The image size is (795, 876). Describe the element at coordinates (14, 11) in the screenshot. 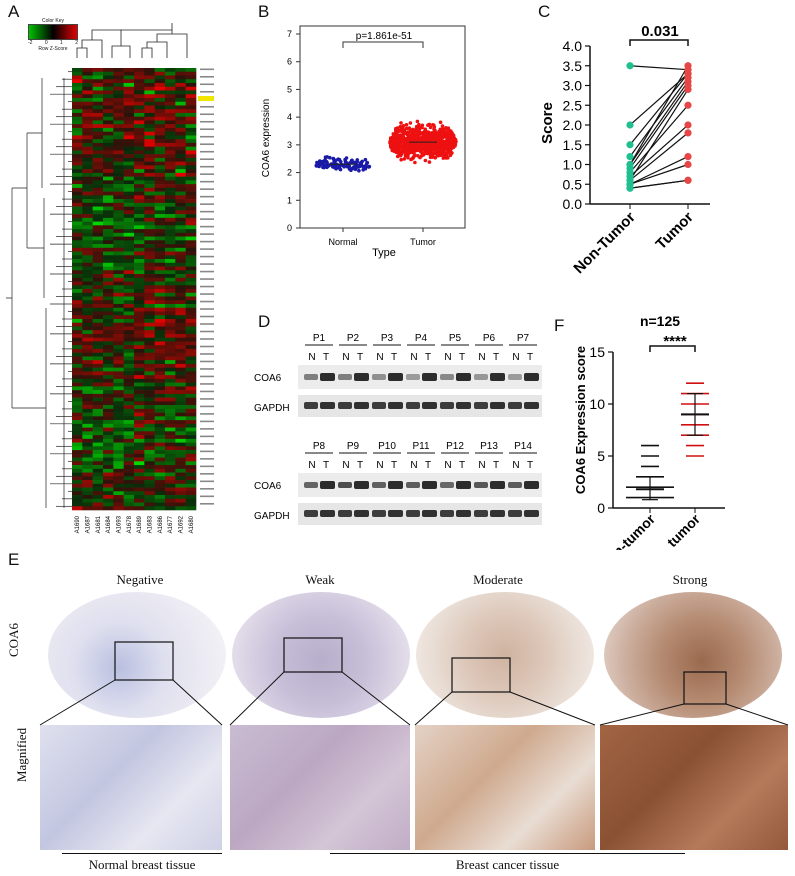

I see `panel-label-a: A` at that location.